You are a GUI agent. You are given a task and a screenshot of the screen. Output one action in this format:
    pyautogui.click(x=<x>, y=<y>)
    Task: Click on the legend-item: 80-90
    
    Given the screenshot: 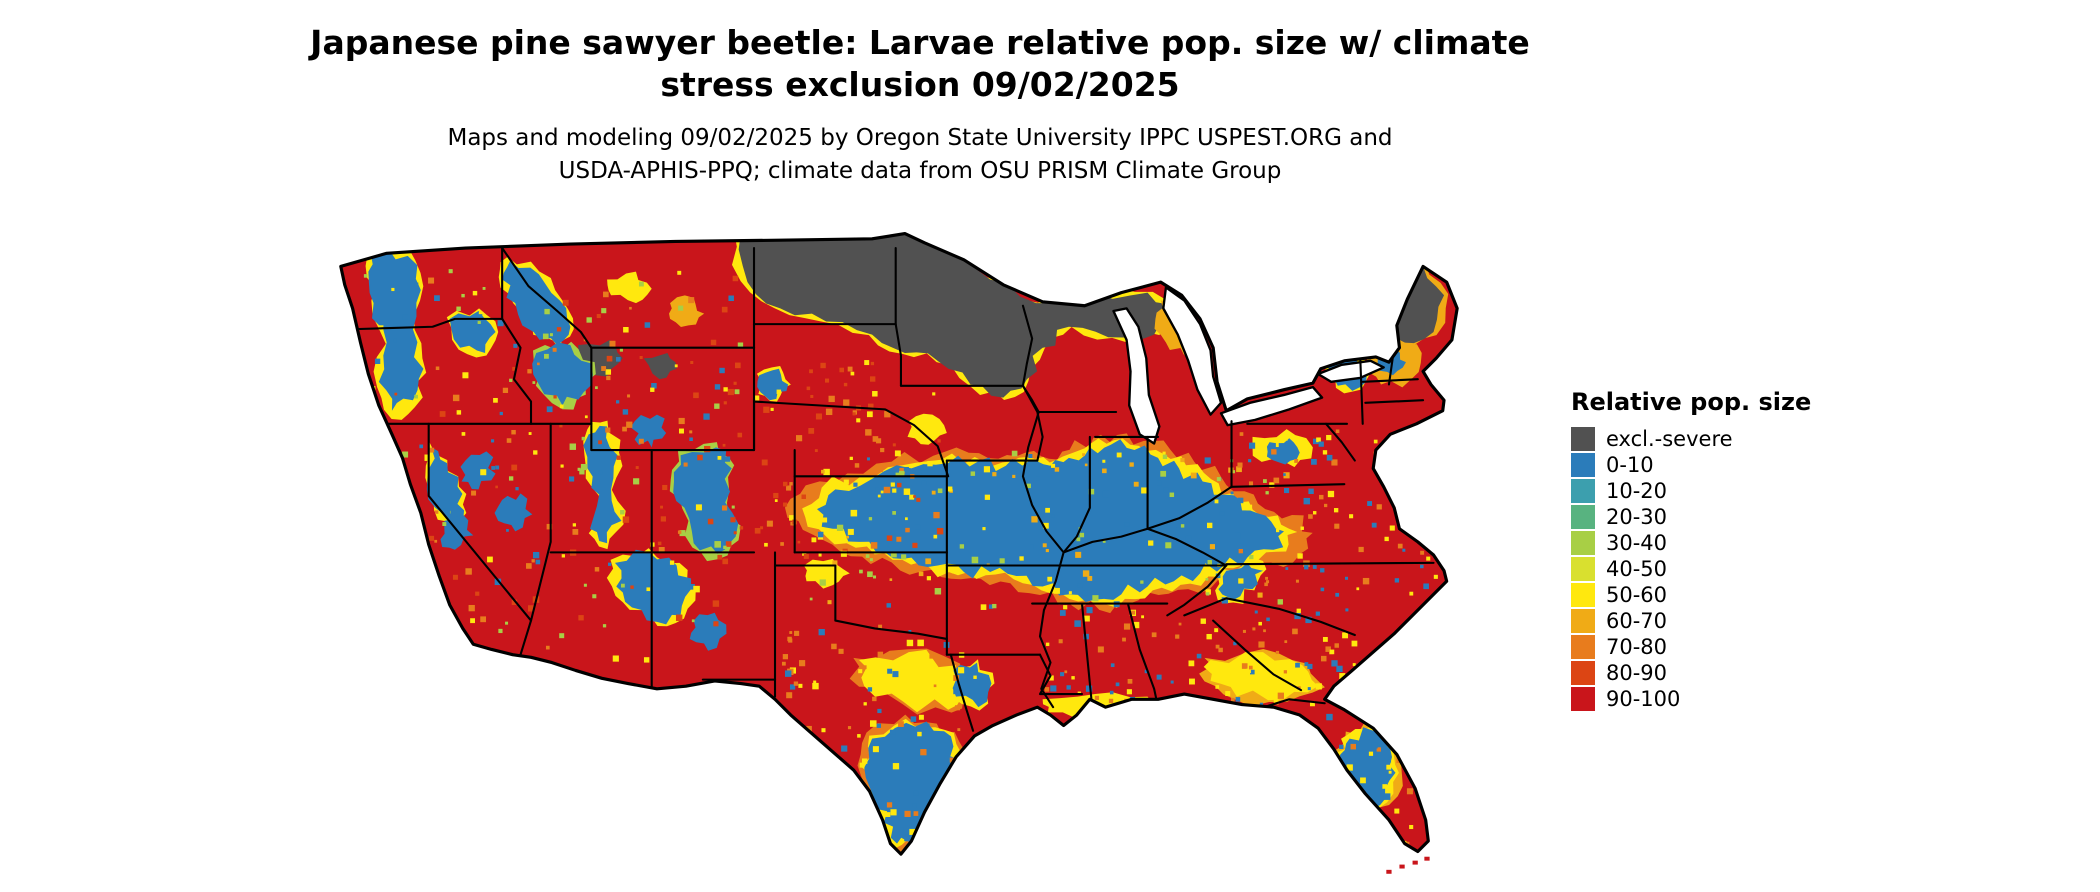 What is the action you would take?
    pyautogui.click(x=1691, y=673)
    